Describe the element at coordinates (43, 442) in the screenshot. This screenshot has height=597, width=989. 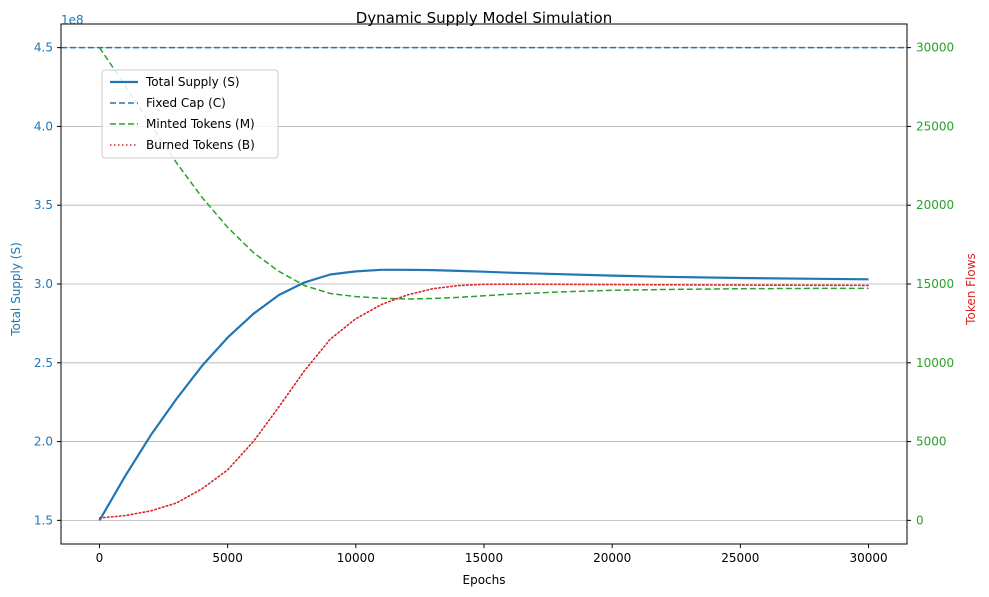
I see `y-left-tick-label-1: 2.0` at that location.